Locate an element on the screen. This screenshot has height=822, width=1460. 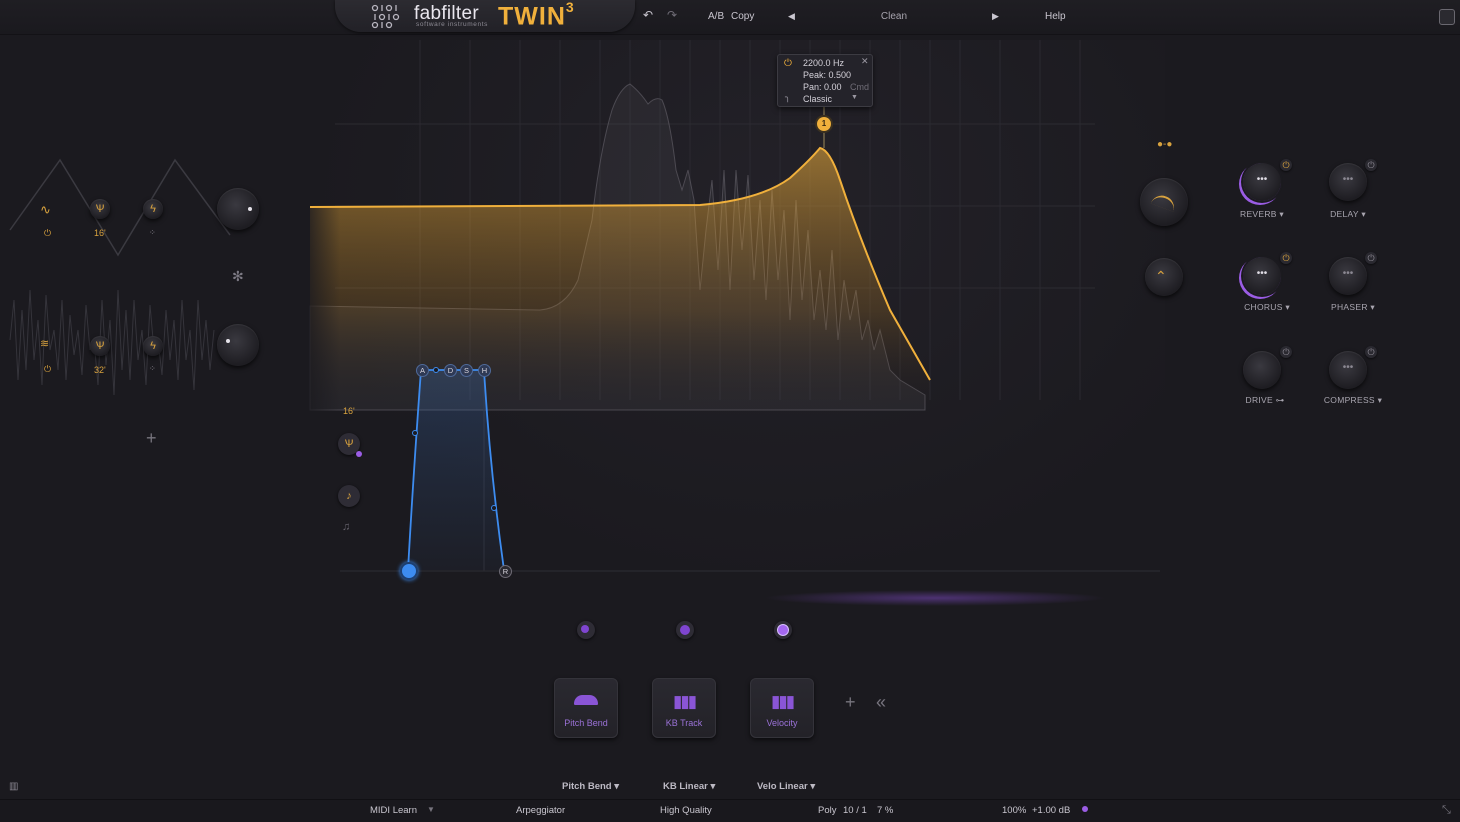
filter-band-handle: 1 is located at coordinates (824, 124).